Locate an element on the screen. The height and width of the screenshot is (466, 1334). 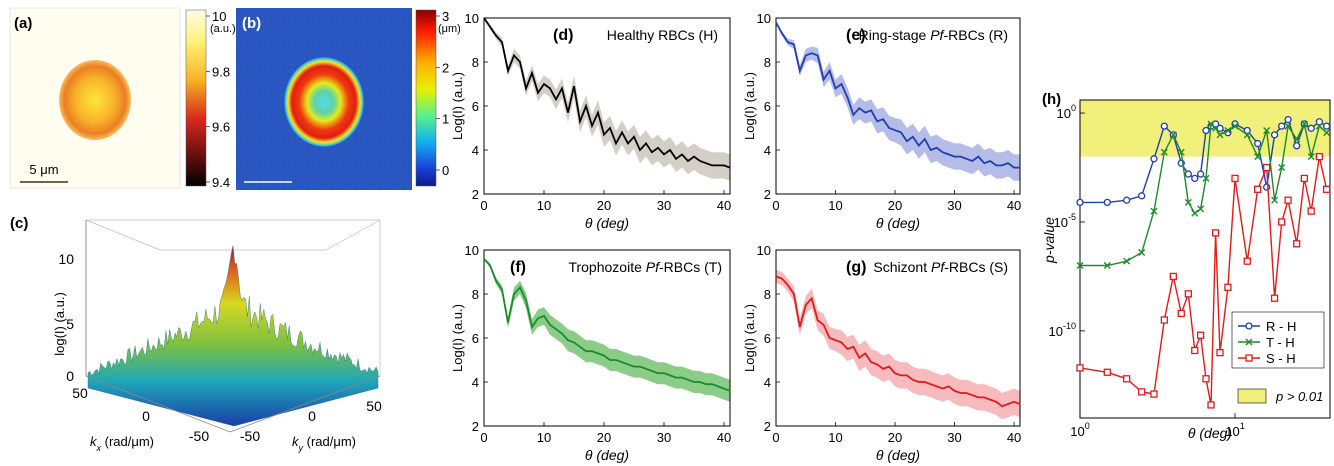
x-tick-label: 20 is located at coordinates (604, 205).